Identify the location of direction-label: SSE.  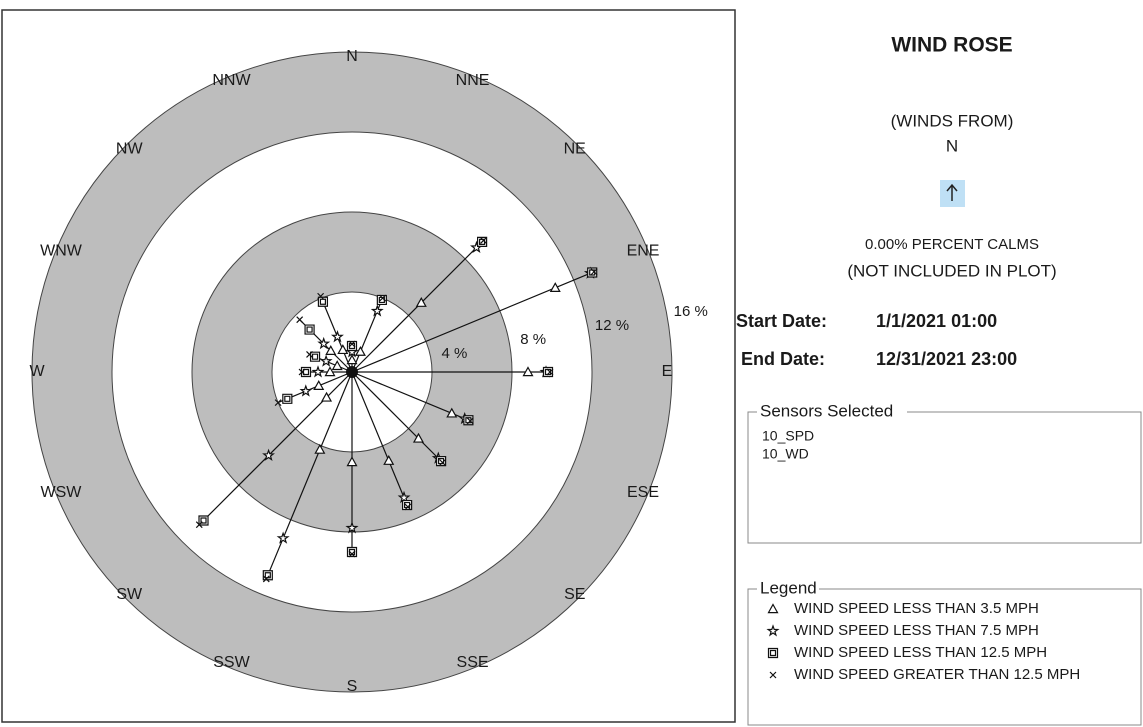
(473, 662).